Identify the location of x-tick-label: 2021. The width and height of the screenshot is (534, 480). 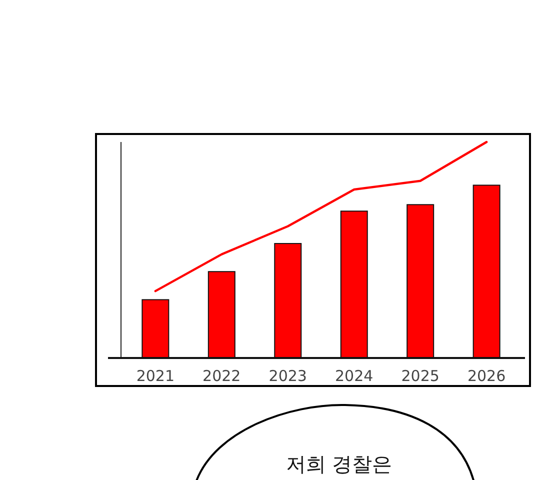
(155, 376).